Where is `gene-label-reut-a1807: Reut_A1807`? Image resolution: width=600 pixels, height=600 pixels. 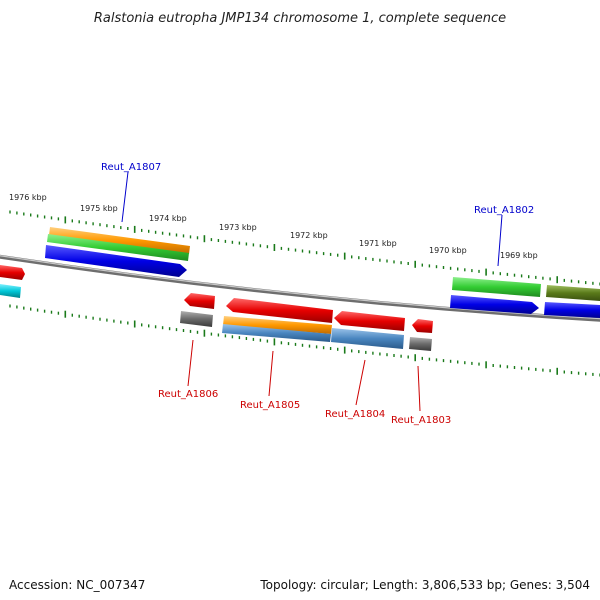 gene-label-reut-a1807: Reut_A1807 is located at coordinates (131, 167).